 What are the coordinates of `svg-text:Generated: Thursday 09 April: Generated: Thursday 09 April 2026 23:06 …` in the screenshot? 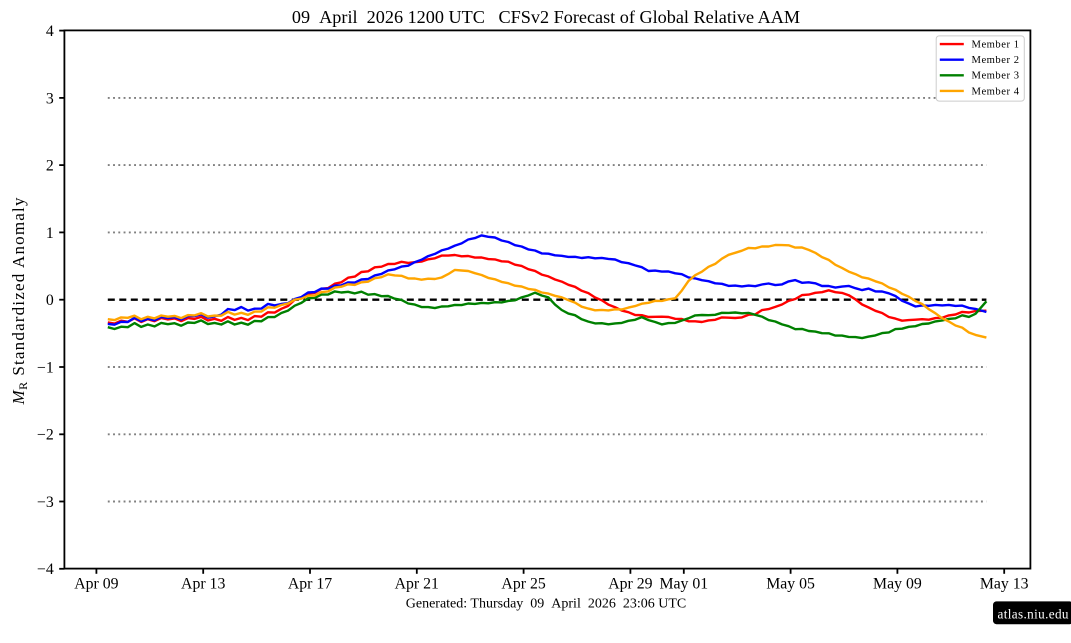 It's located at (546, 604).